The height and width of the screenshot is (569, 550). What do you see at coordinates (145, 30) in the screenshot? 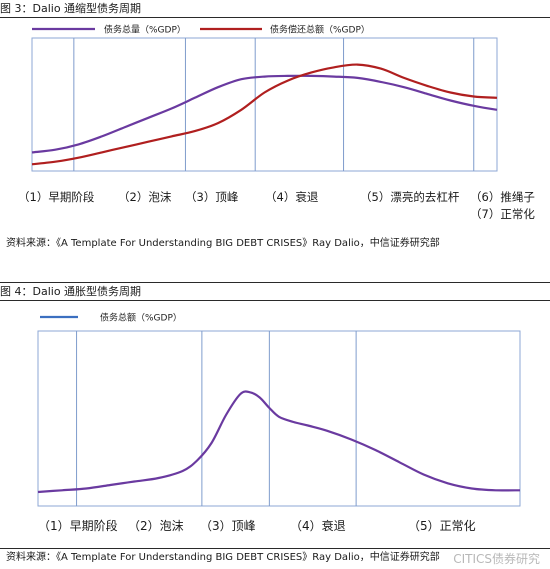
I see `legend-label-0: 债务总量（%GDP）` at bounding box center [145, 30].